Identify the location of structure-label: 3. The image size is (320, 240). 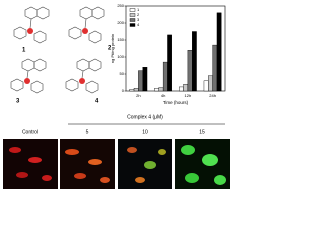
(18, 102).